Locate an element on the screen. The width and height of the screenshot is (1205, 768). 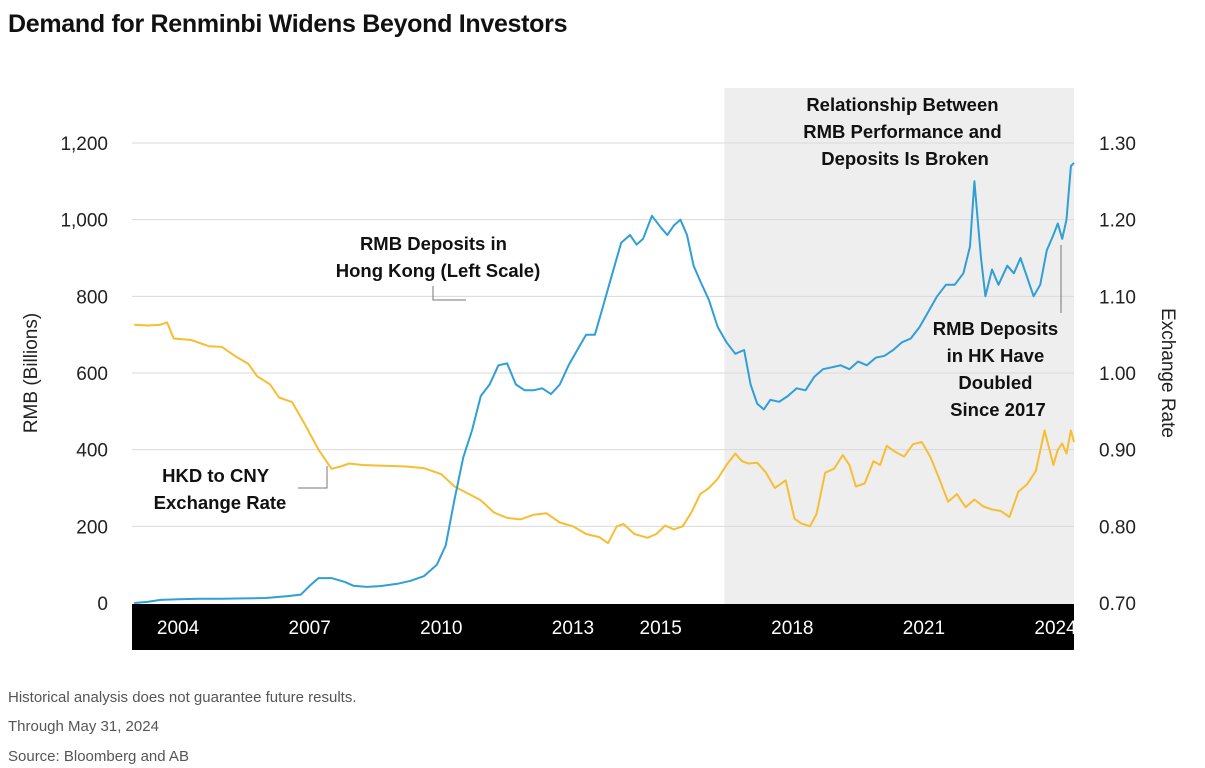
footer-through-date: Through May 31, 2024 is located at coordinates (83, 726).